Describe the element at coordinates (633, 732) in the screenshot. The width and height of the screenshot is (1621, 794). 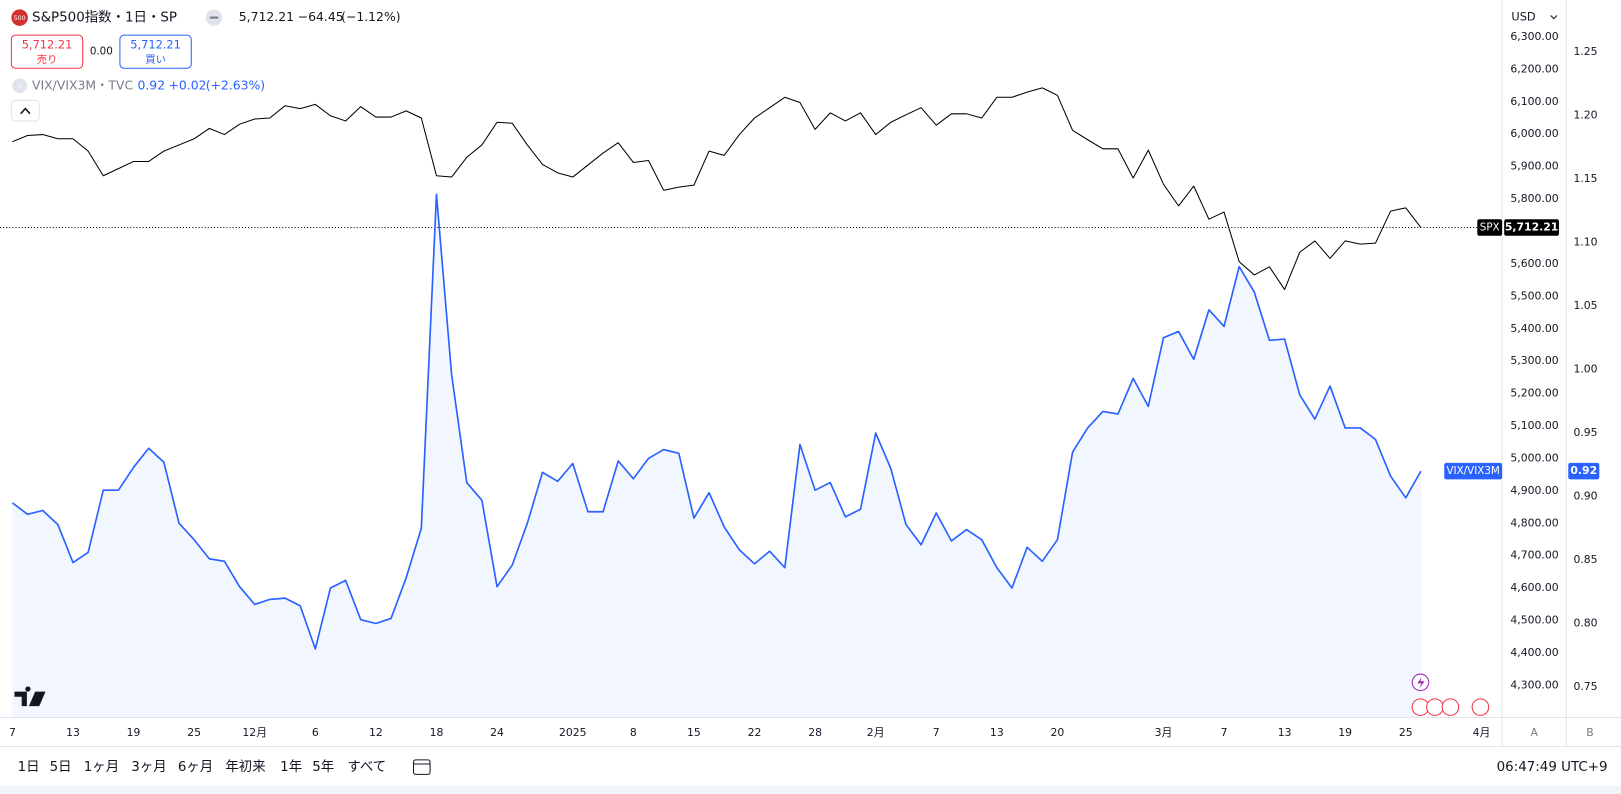
I see `x-tick-label: 8` at that location.